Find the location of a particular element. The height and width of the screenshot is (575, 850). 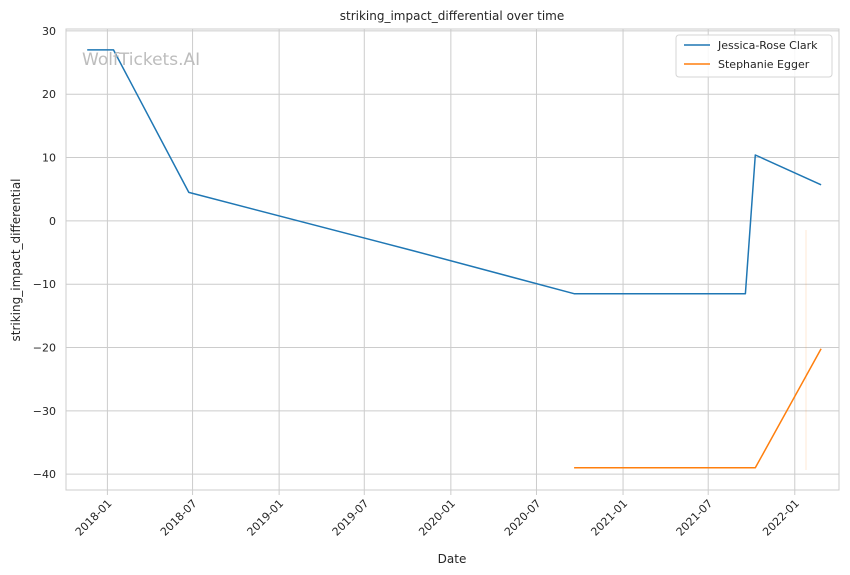

x-axis-label: Date is located at coordinates (452, 559).